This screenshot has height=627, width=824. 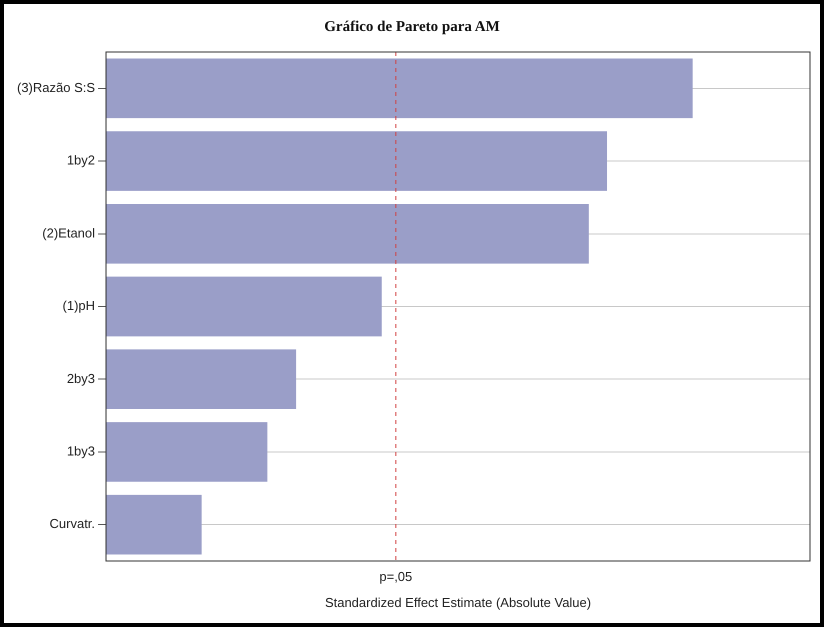 I want to click on ref-line-label: p=,05, so click(x=395, y=576).